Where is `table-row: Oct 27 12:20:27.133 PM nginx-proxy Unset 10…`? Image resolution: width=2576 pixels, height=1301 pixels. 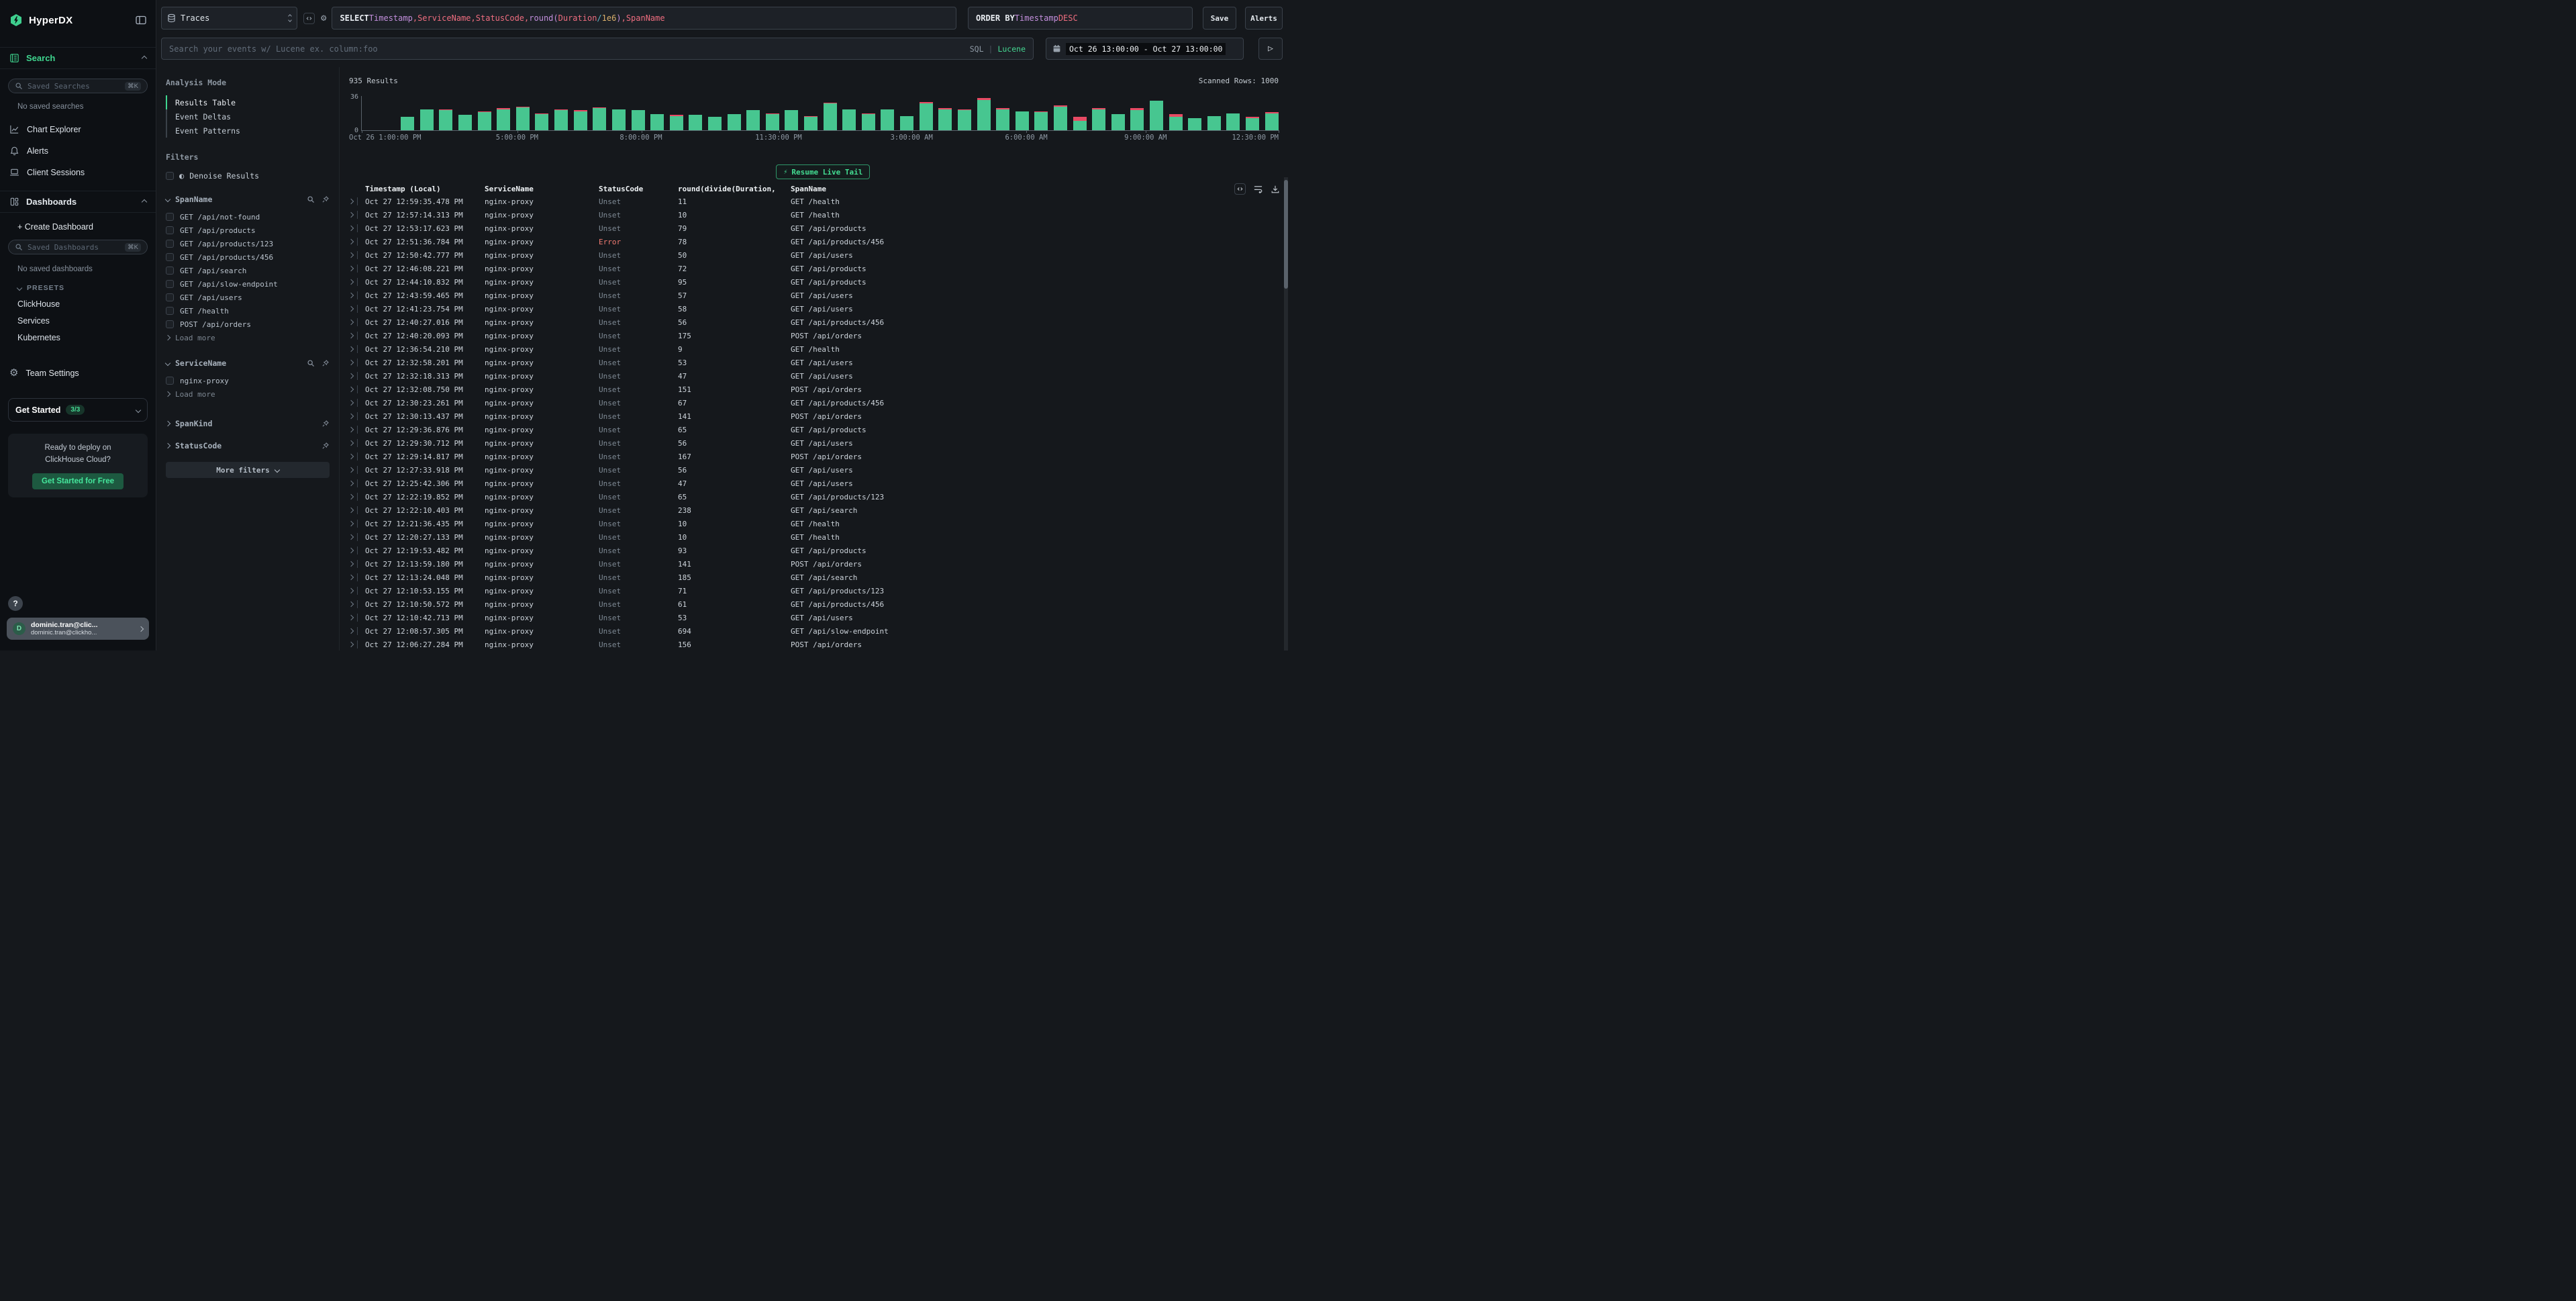
table-row: Oct 27 12:20:27.133 PM nginx-proxy Unset 10… is located at coordinates (813, 537).